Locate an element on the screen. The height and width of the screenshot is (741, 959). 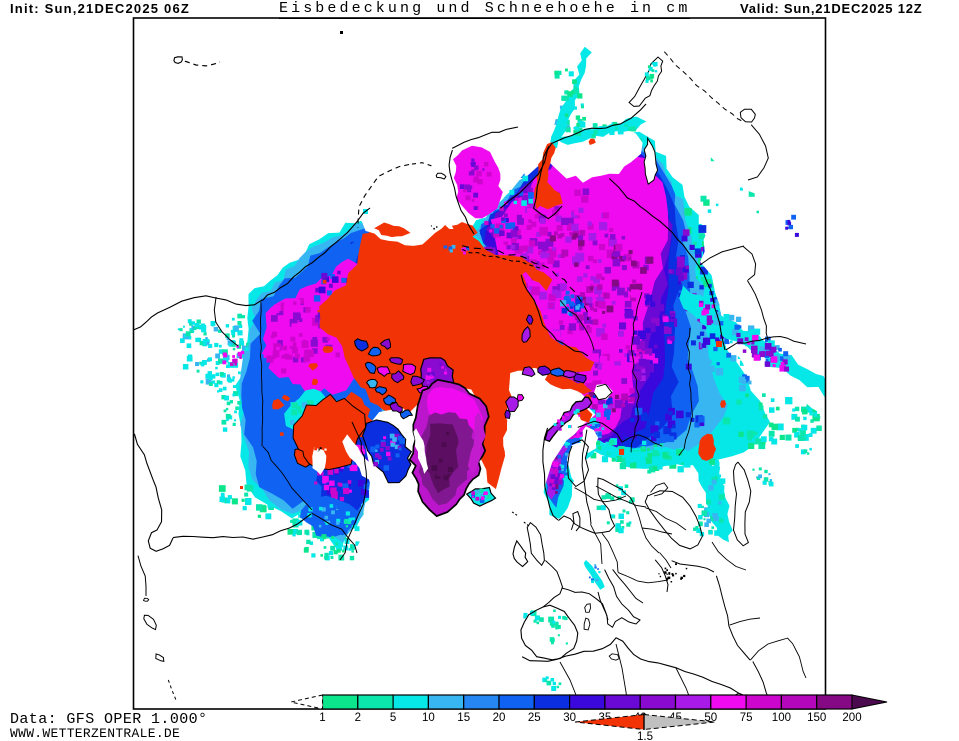
svg-text: 75 is located at coordinates (746, 718).